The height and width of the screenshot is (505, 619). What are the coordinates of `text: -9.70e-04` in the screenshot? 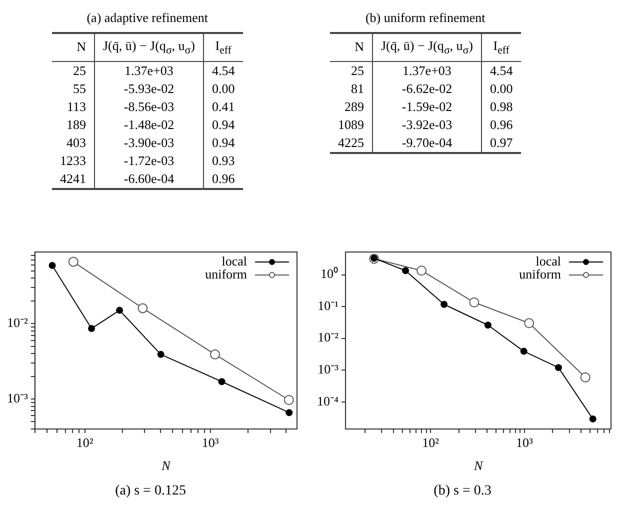 It's located at (427, 143).